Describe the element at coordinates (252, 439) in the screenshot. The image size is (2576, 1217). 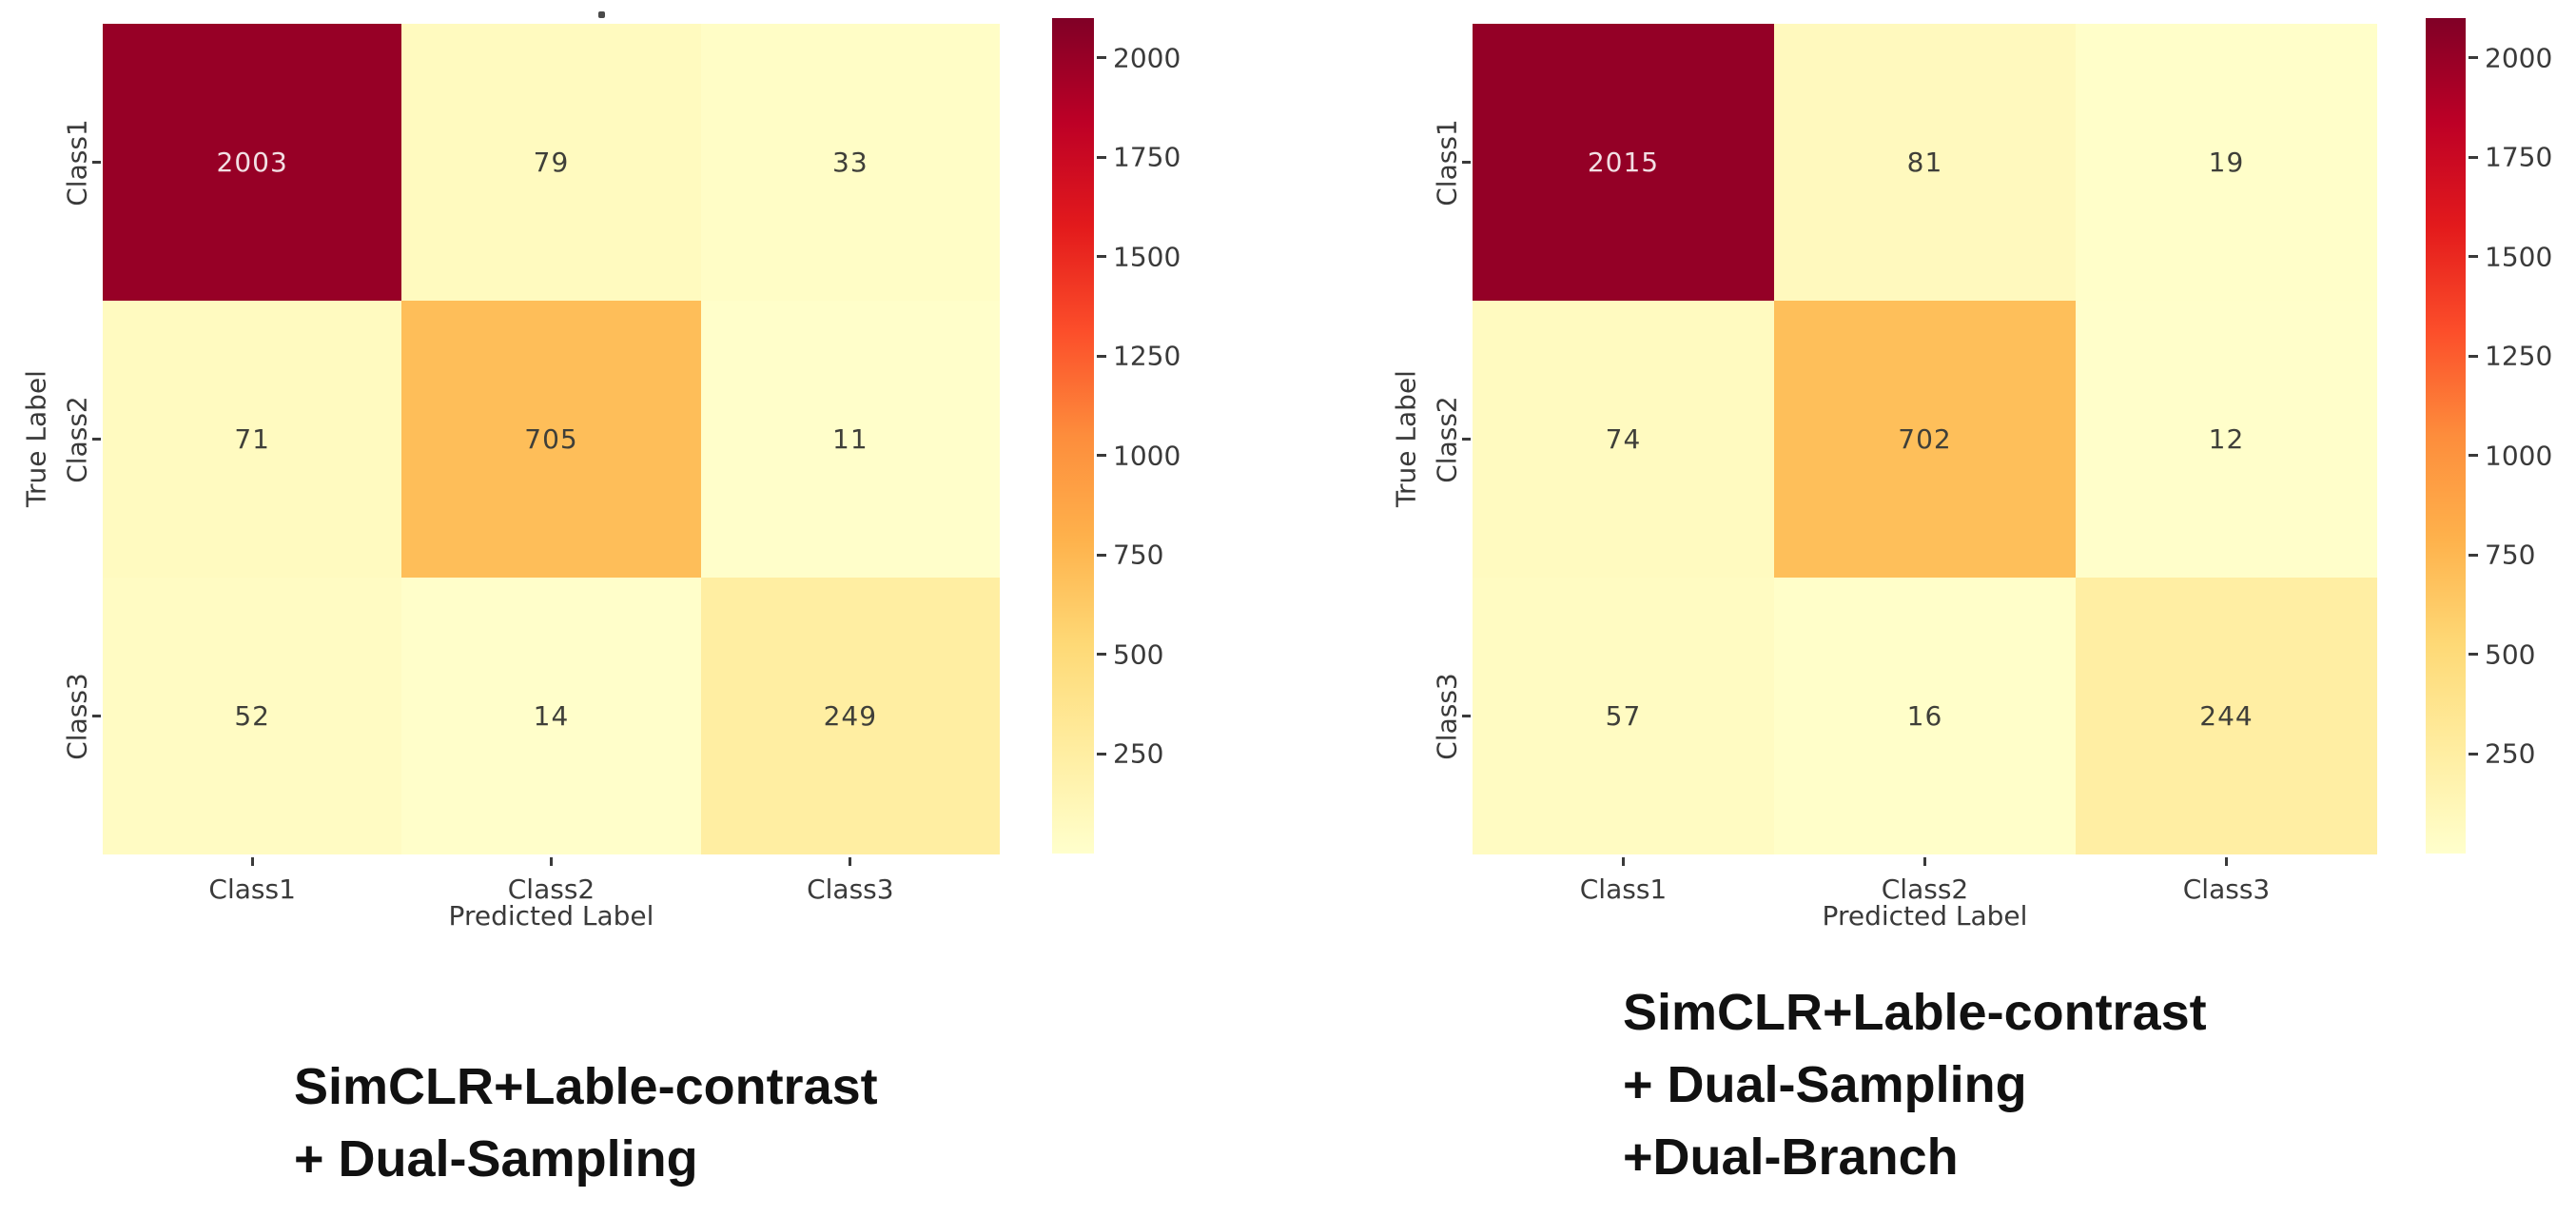
I see `cell-value: 71` at that location.